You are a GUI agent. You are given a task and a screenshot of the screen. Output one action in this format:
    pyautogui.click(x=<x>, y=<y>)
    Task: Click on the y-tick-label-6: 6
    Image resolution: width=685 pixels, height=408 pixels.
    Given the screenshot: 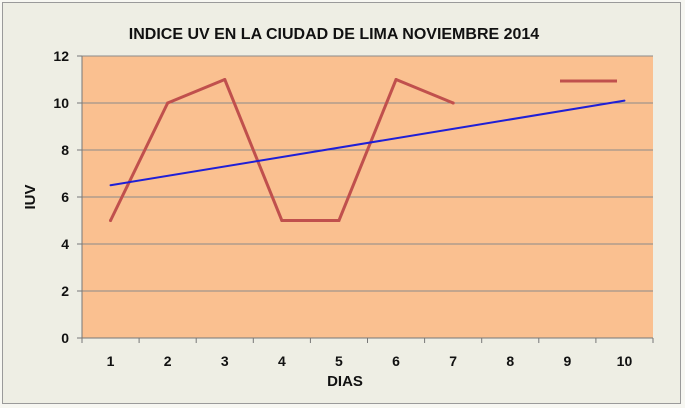 What is the action you would take?
    pyautogui.click(x=65, y=197)
    